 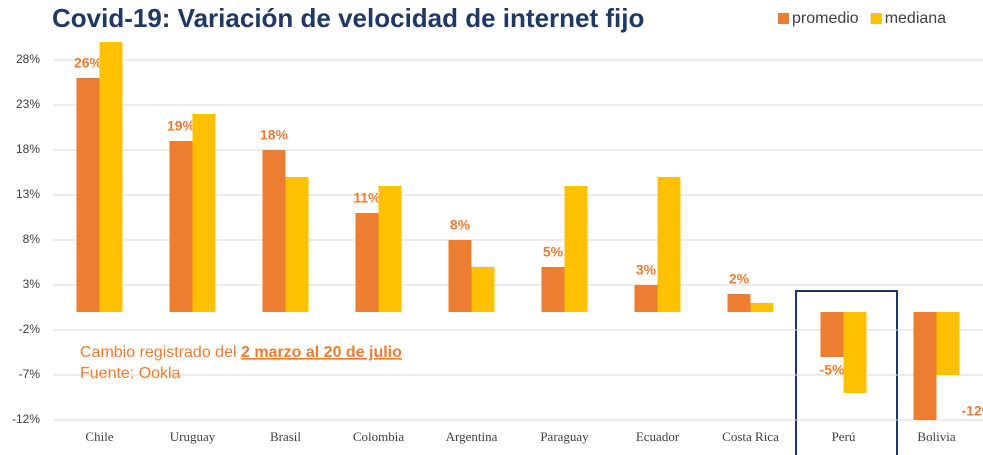 What do you see at coordinates (28, 149) in the screenshot?
I see `y-tick-label: 18%` at bounding box center [28, 149].